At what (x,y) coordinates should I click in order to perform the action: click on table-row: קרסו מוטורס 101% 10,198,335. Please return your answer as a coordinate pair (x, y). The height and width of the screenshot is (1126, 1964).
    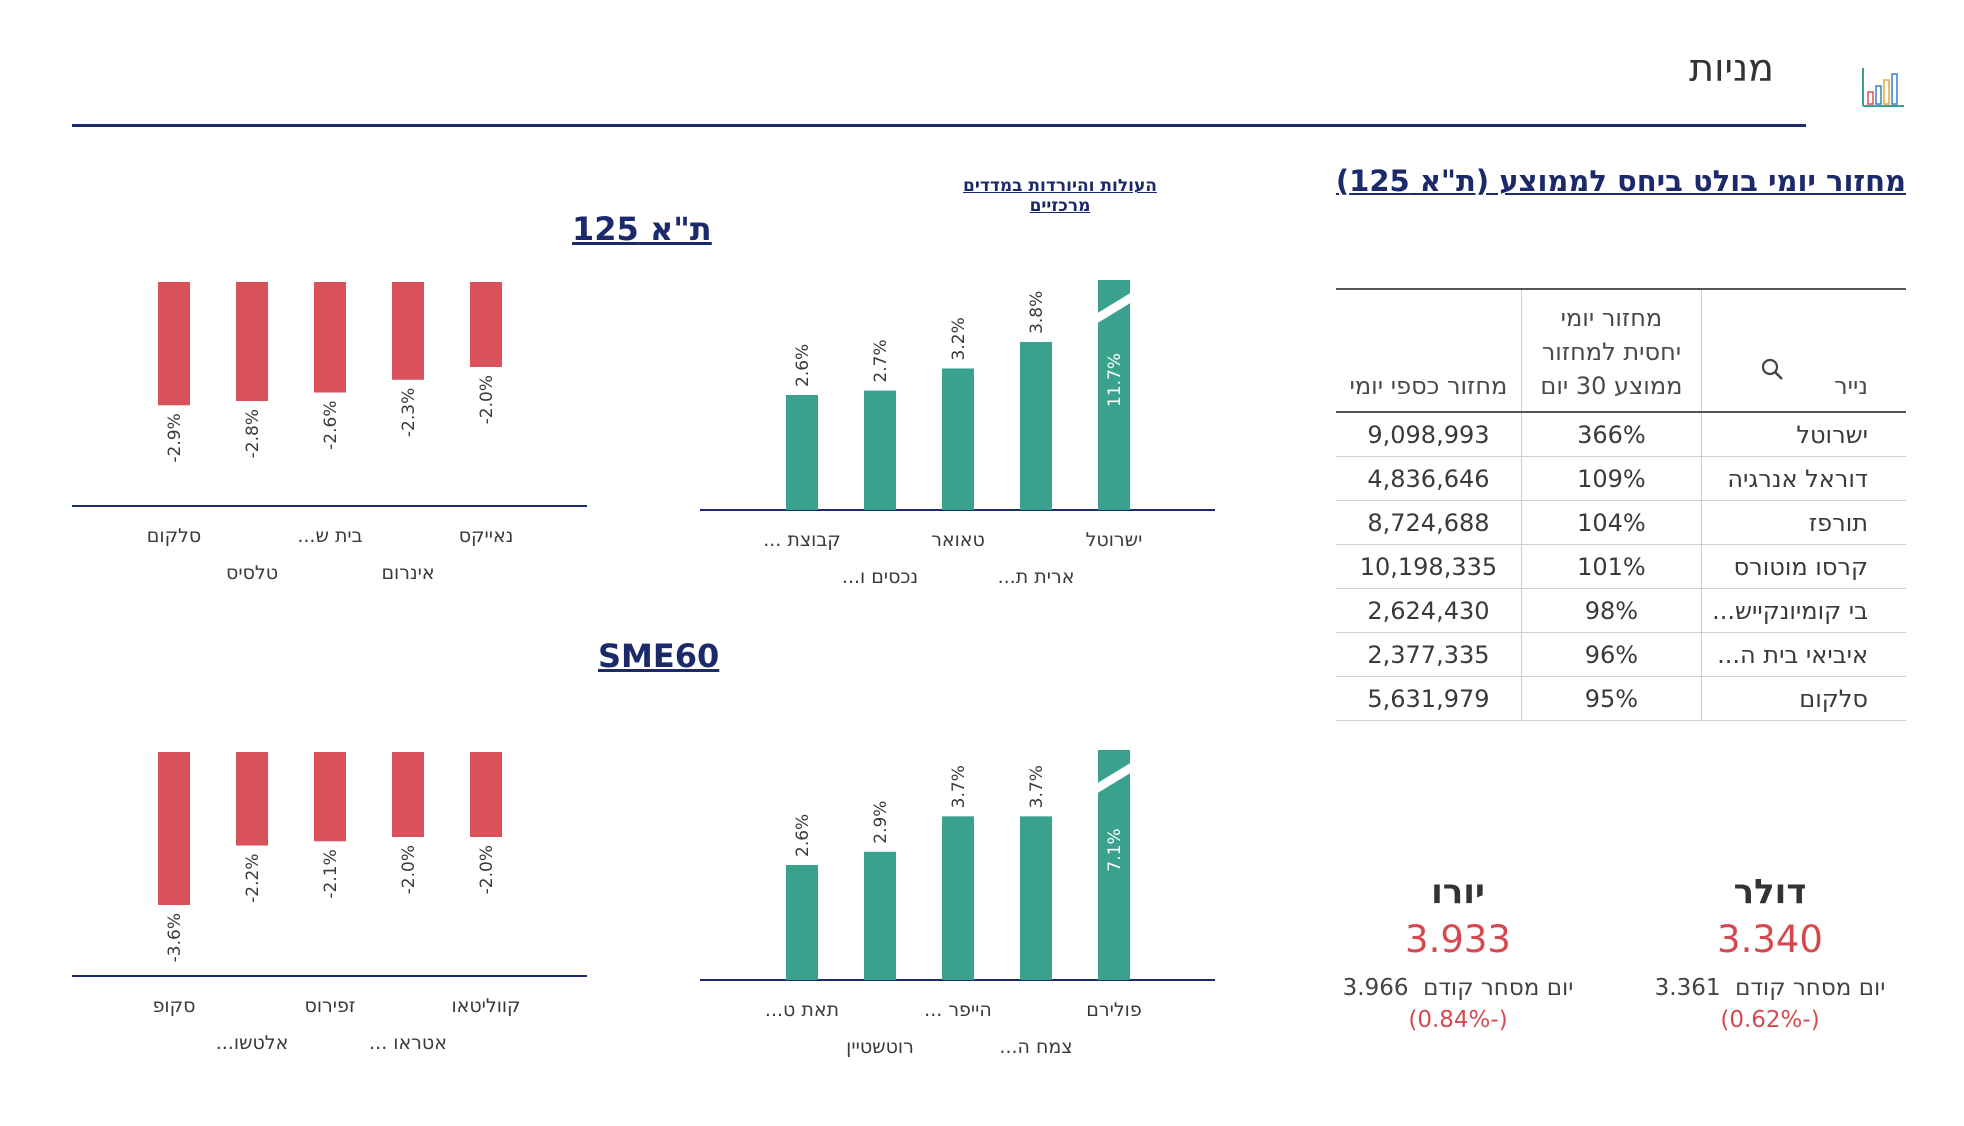
    Looking at the image, I should click on (1621, 566).